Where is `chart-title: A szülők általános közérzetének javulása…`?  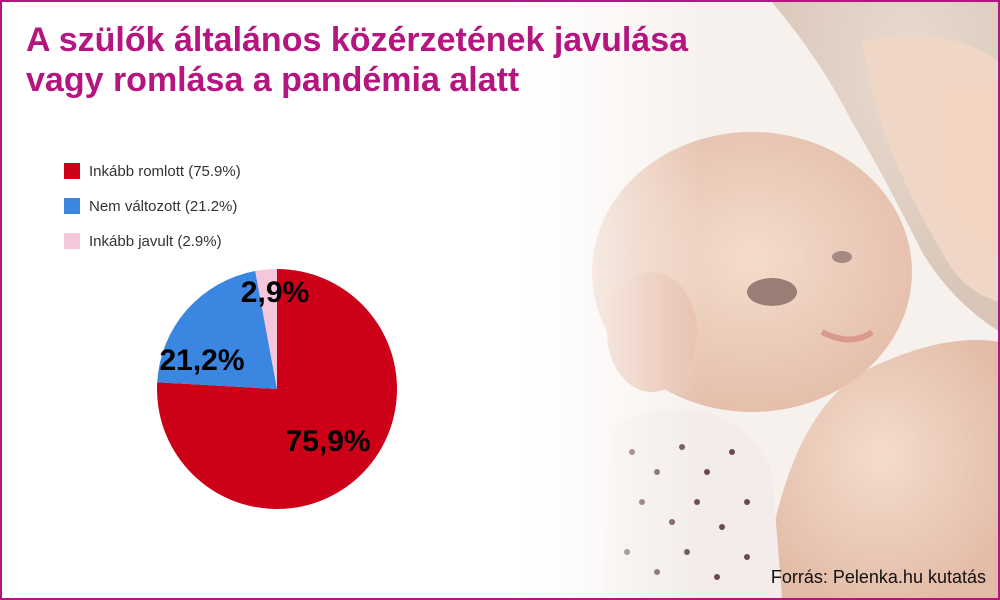
chart-title: A szülők általános közérzetének javulása… is located at coordinates (357, 60).